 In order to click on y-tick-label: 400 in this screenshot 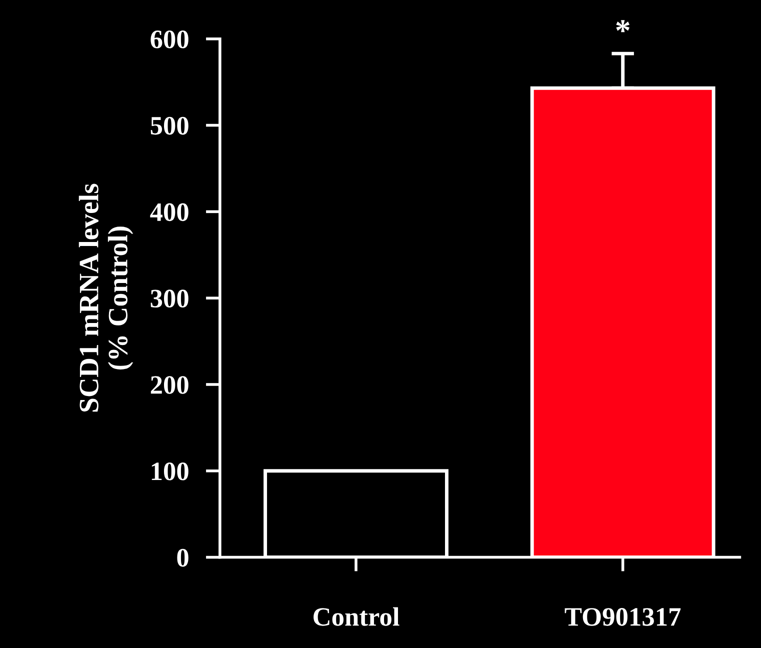, I will do `click(169, 212)`.